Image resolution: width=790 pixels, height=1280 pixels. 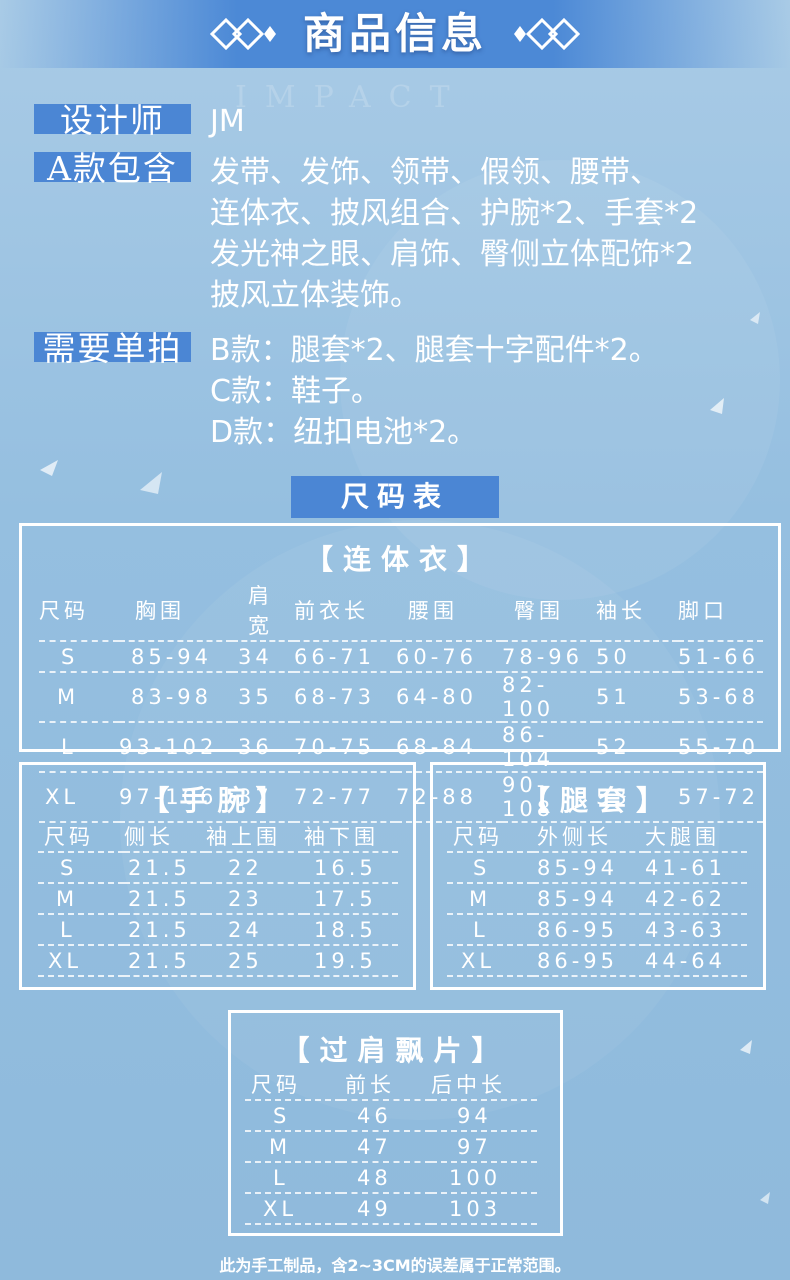 I want to click on table-row: S 85-94 34 66-71 60-76 78-96 50 51-66, so click(x=401, y=657).